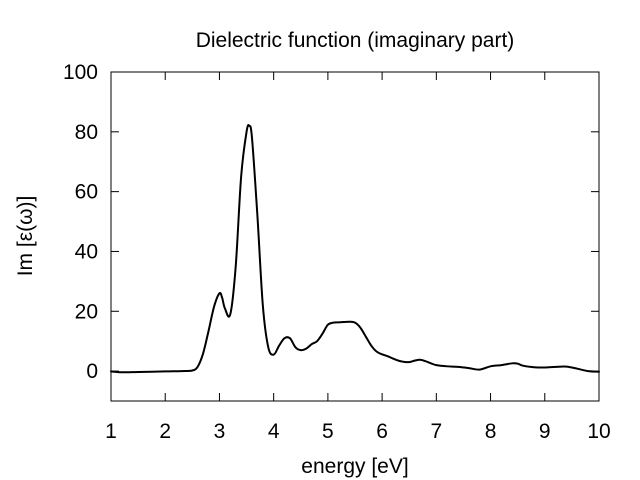 Image resolution: width=640 pixels, height=480 pixels. What do you see at coordinates (165, 431) in the screenshot?
I see `x-tick-label: 2` at bounding box center [165, 431].